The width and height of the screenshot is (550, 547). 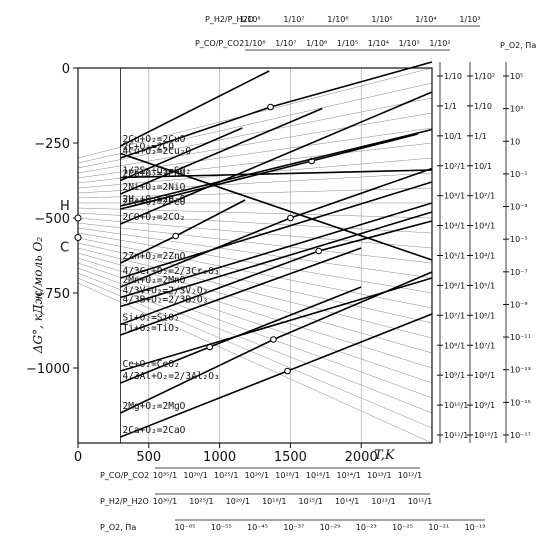 I want to click on y-tick-label: −250, so click(x=52, y=144).